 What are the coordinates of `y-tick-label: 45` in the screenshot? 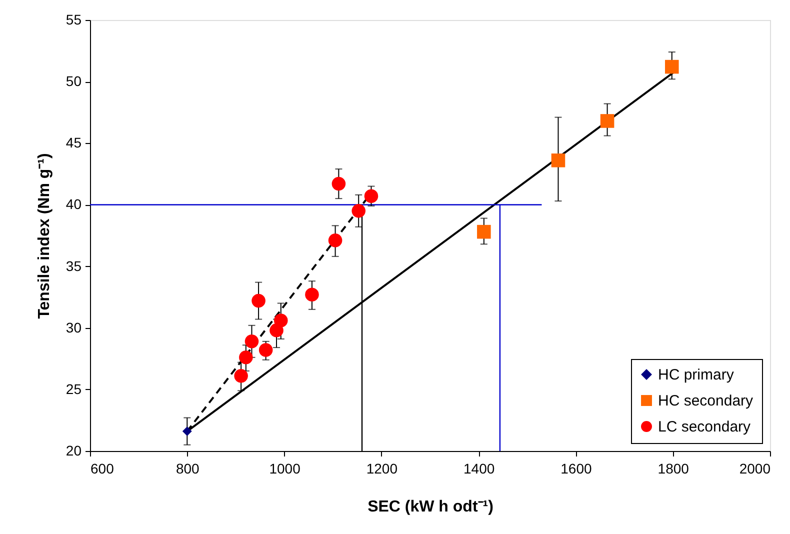 It's located at (74, 142).